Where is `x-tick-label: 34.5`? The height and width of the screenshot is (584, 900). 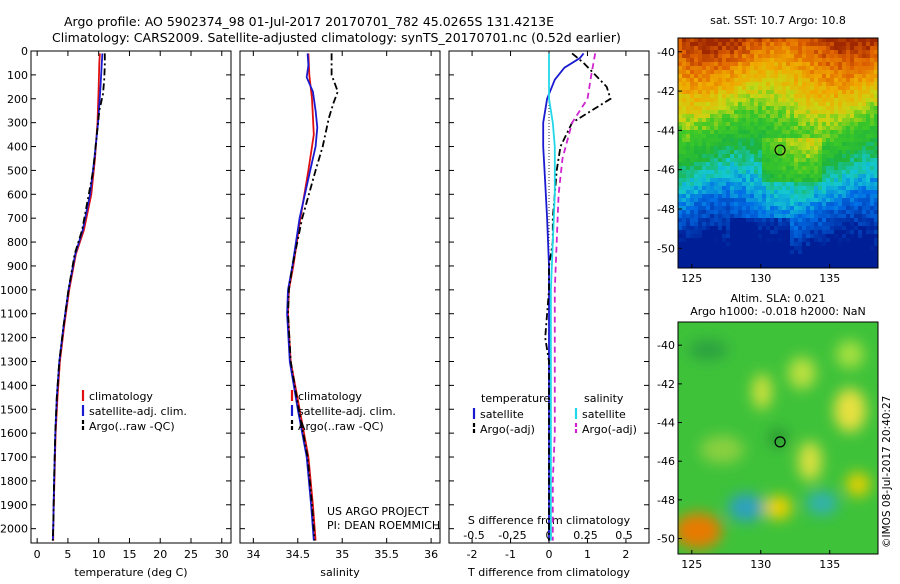
x-tick-label: 34.5 is located at coordinates (298, 554).